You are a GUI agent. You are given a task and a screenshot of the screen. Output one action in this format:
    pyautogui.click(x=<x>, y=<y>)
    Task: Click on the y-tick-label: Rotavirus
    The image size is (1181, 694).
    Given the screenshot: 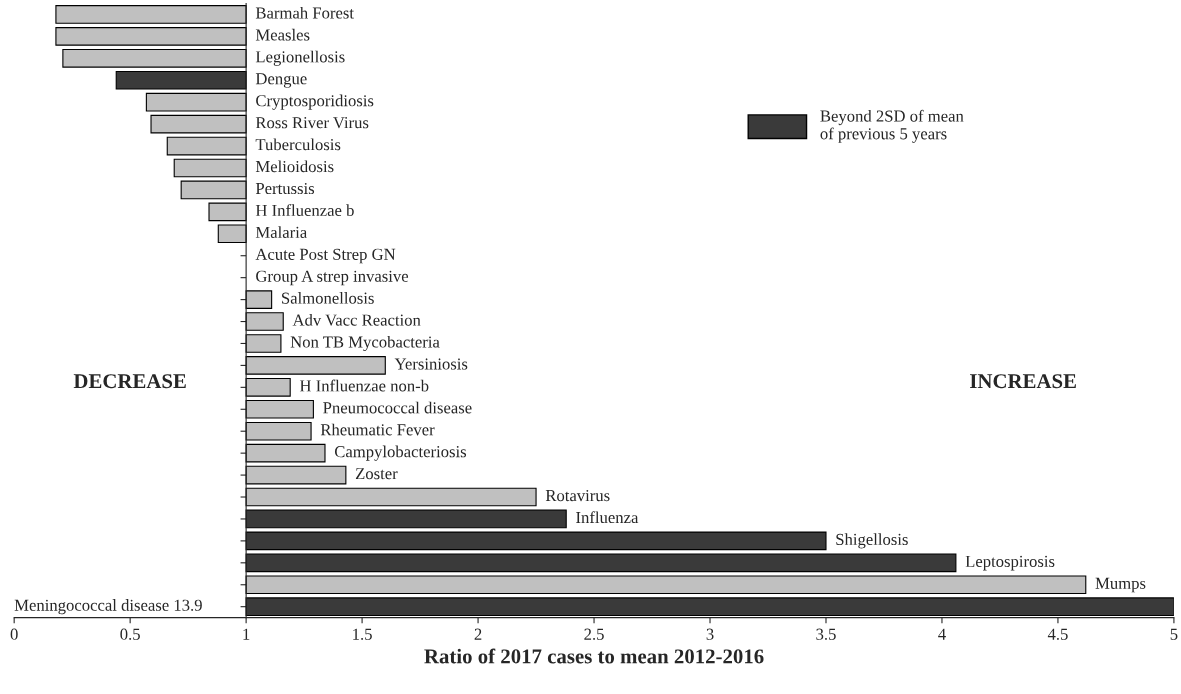 What is the action you would take?
    pyautogui.click(x=577, y=495)
    